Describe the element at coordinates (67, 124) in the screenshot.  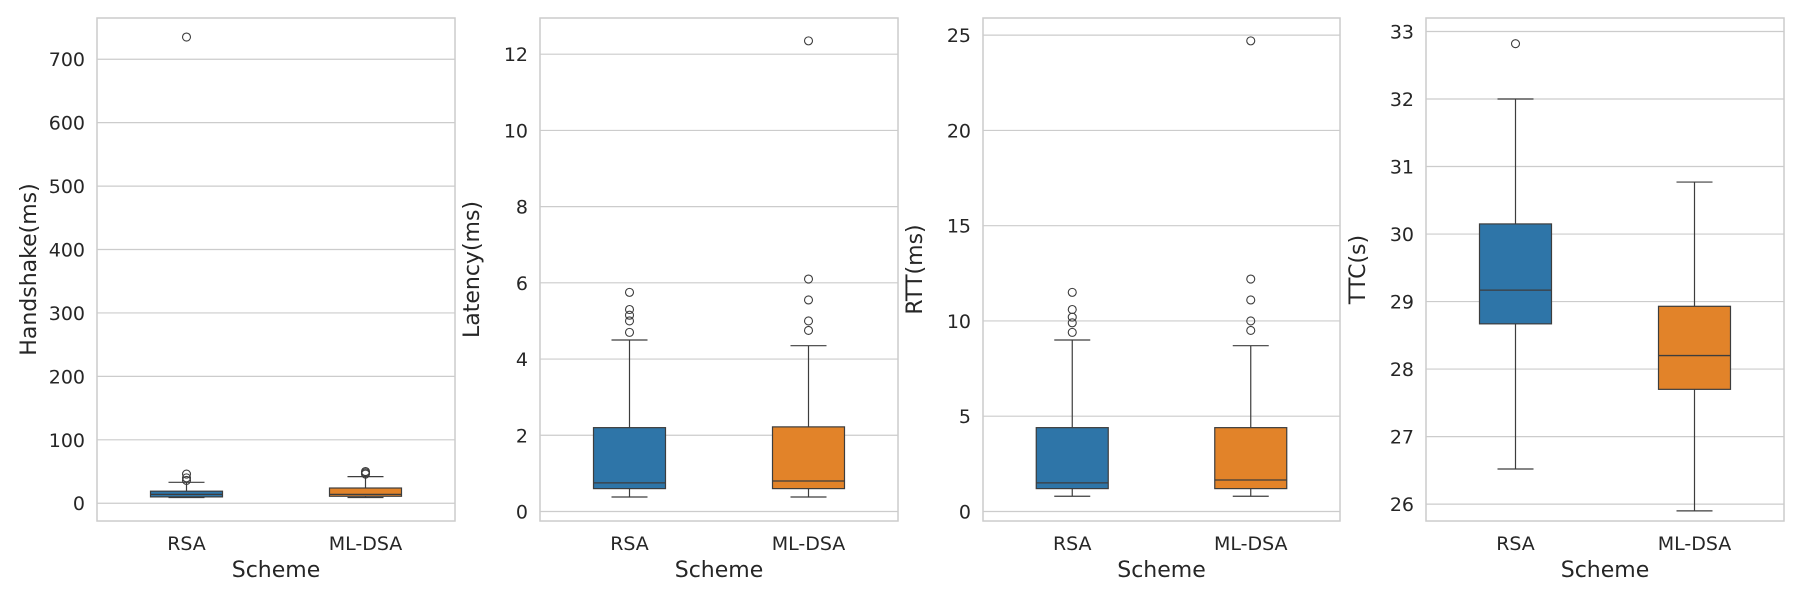
I see `y-tick-label: 600` at that location.